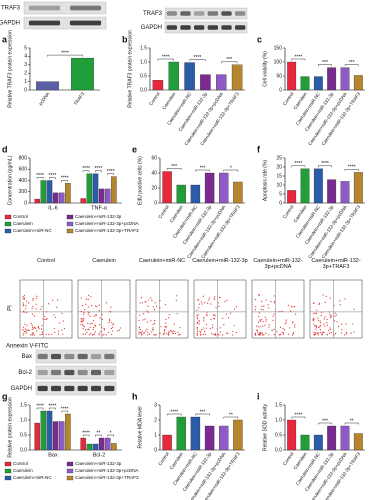 The image size is (374, 500). I want to click on flow-column-label: Control, so click(46, 261).